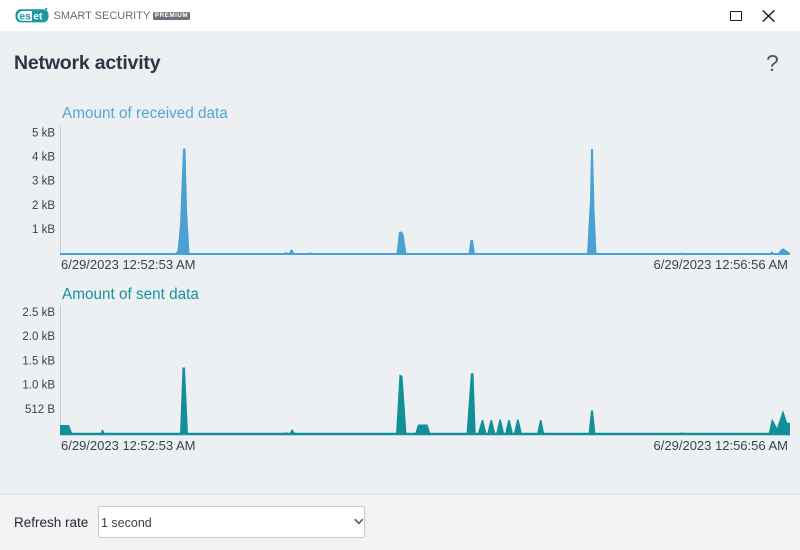 Image resolution: width=800 pixels, height=550 pixels. Describe the element at coordinates (25, 17) in the screenshot. I see `svg-text: es` at that location.